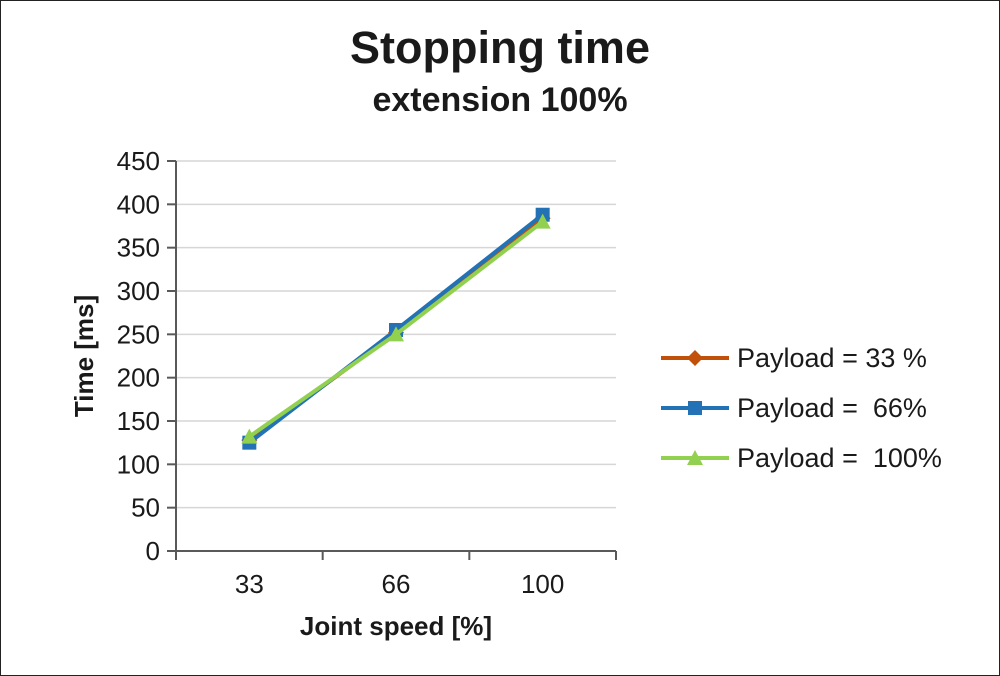 The image size is (1000, 676). What do you see at coordinates (832, 407) in the screenshot?
I see `legend-label: Payload = 66%` at bounding box center [832, 407].